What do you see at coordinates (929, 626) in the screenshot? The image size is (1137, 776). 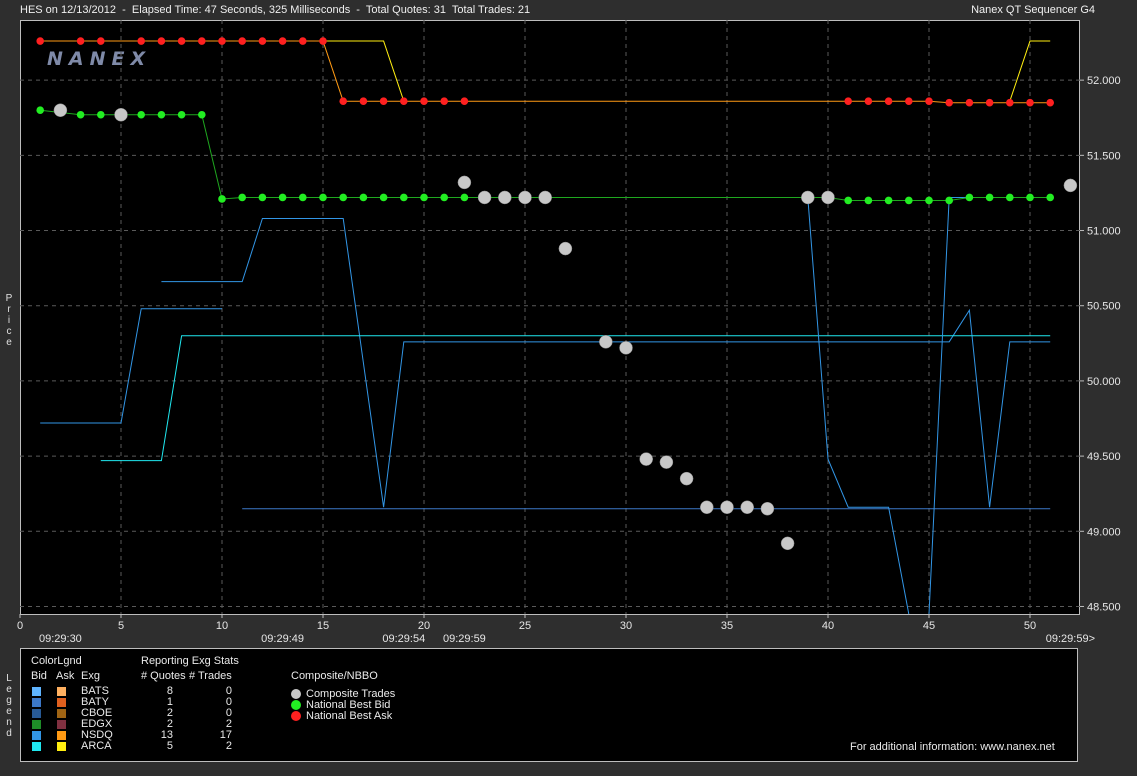 I see `x-tick-label: 45` at bounding box center [929, 626].